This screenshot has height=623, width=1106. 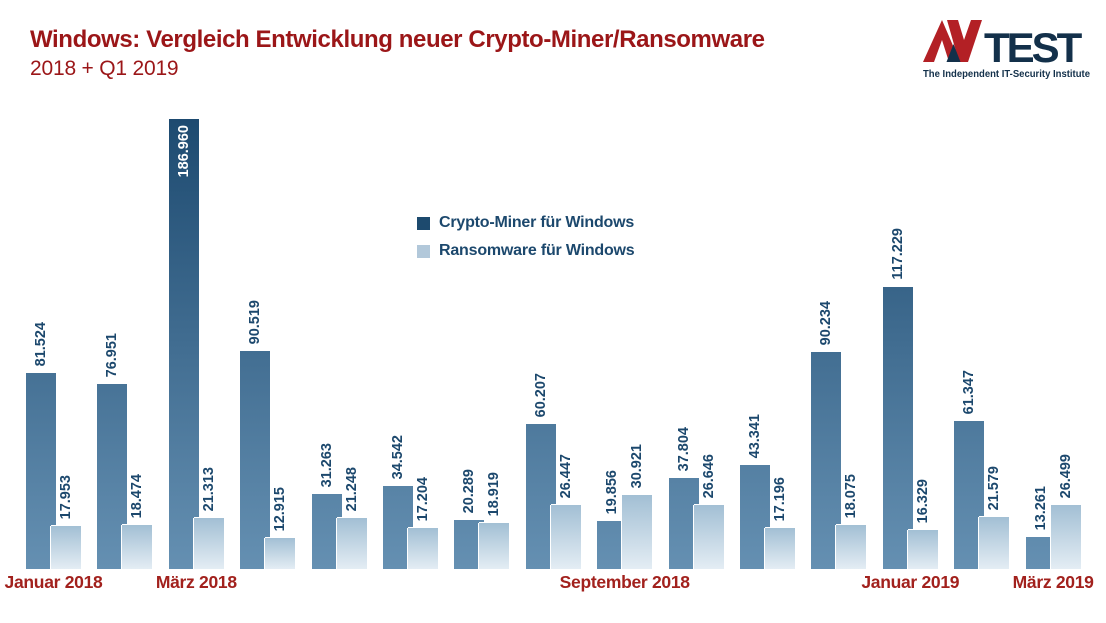 I want to click on x-axis-label-januar-2018: Januar 2018, so click(x=53, y=582).